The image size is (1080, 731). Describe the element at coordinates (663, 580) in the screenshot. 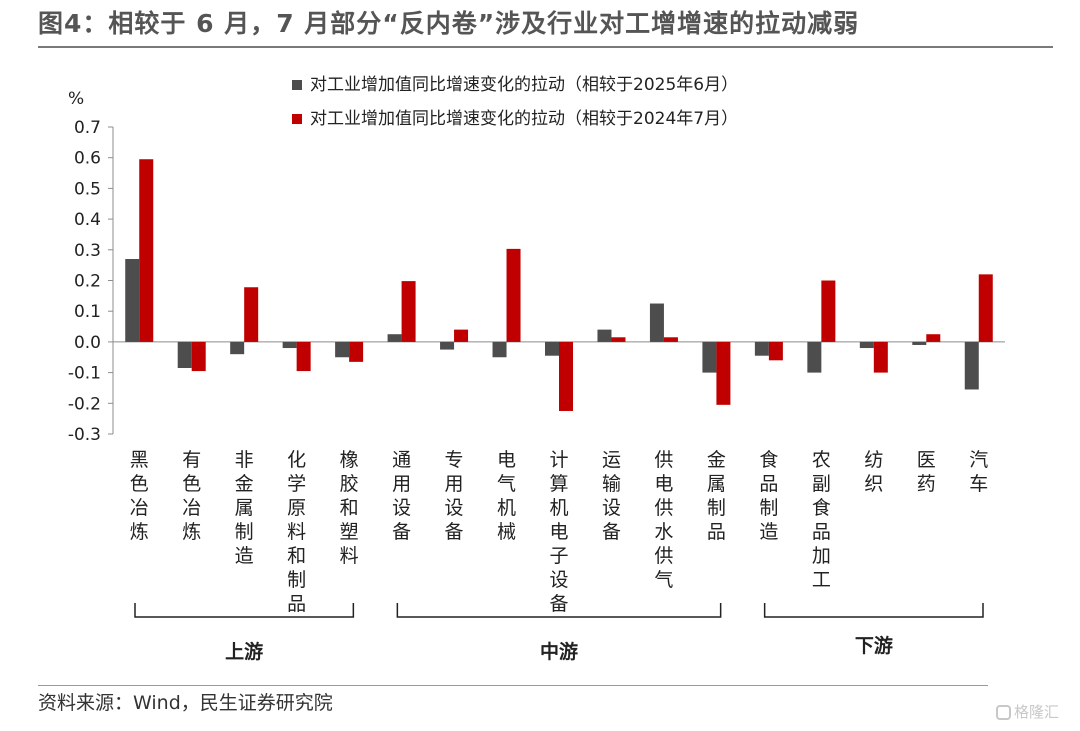

I see `category-label-char: 气` at that location.